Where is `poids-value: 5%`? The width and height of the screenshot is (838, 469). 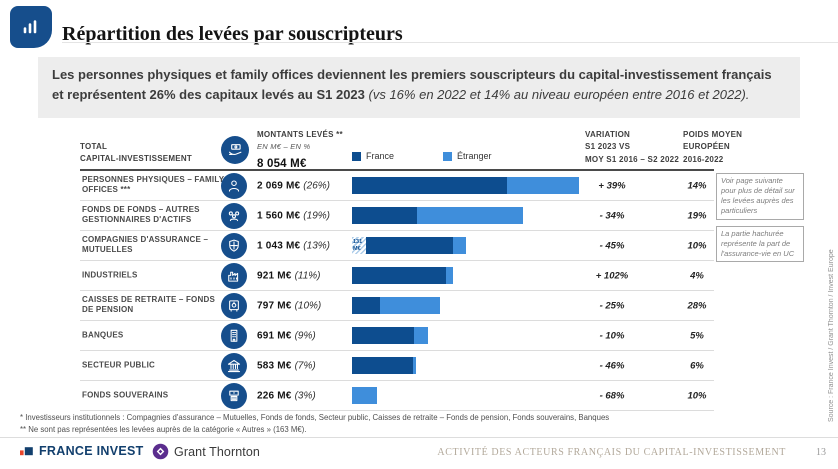 poids-value: 5% is located at coordinates (697, 335).